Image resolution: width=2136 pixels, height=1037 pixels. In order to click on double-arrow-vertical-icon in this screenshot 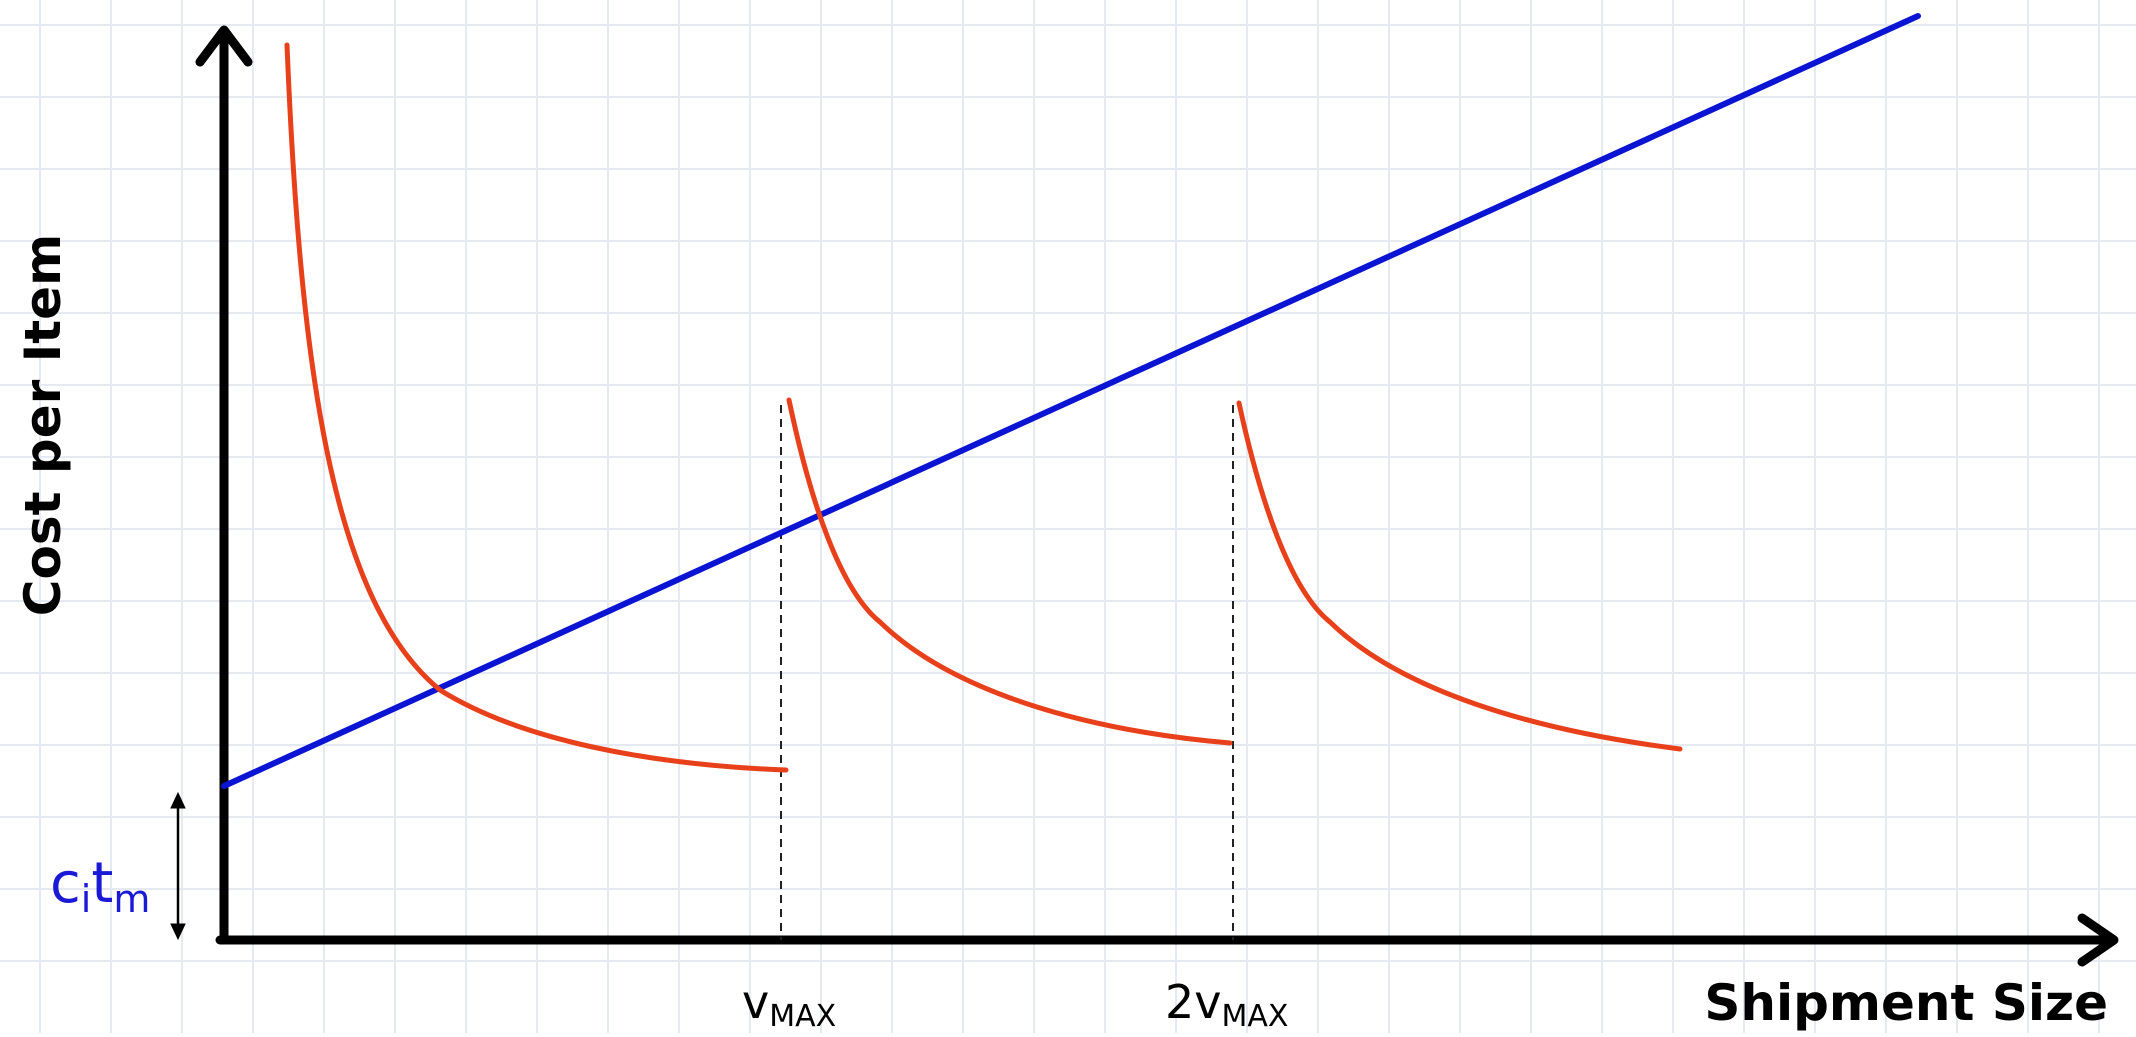, I will do `click(178, 866)`.